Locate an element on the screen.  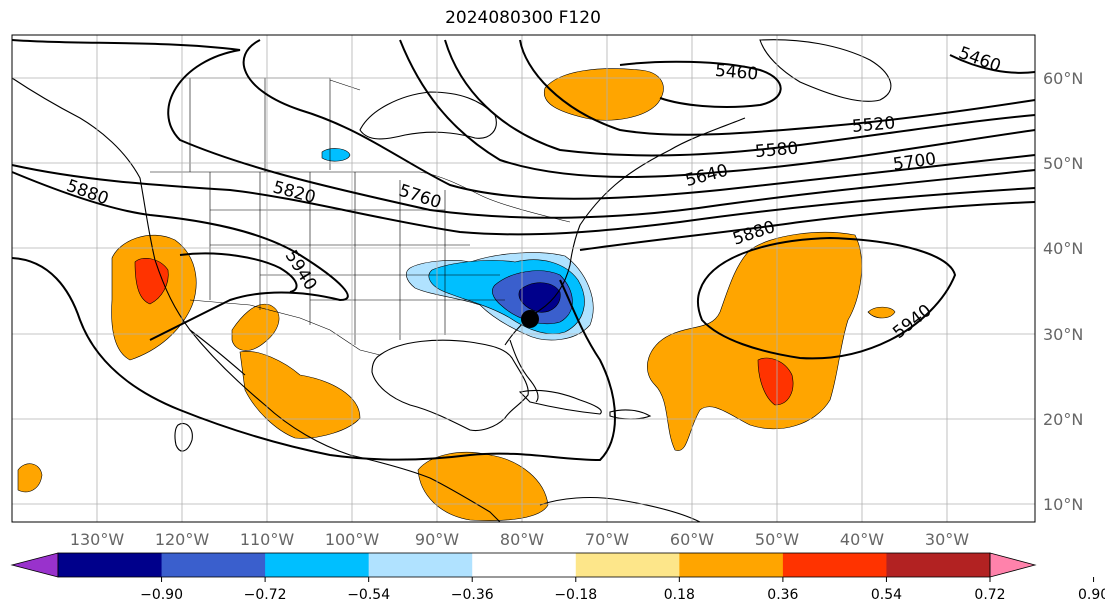
coastline-cuba is located at coordinates (560, 402).